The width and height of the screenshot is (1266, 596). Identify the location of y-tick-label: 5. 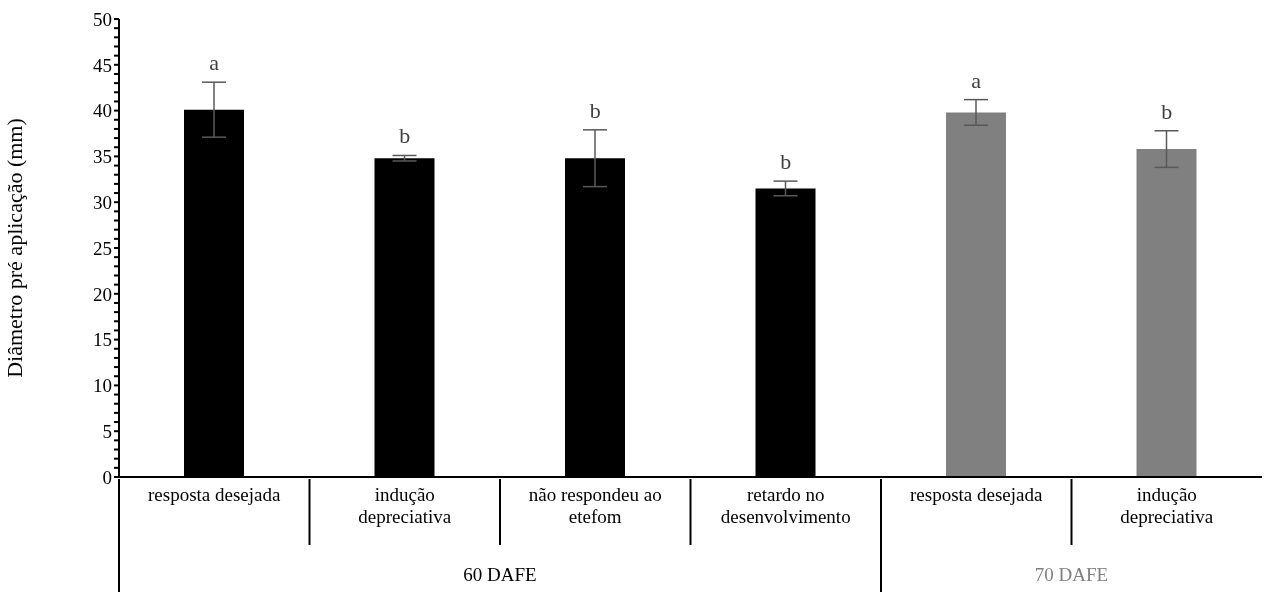
(107, 431).